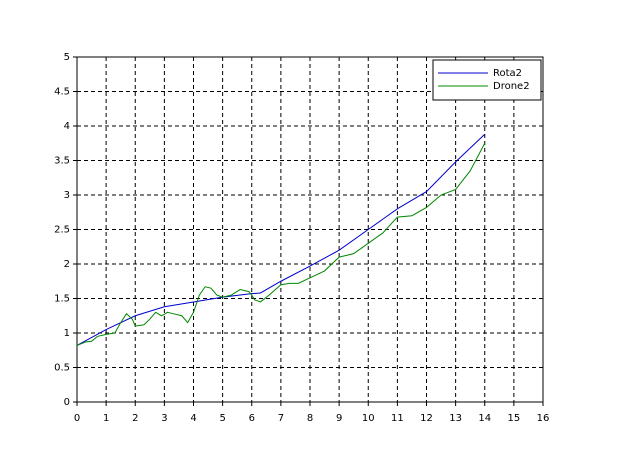 This screenshot has width=620, height=460. Describe the element at coordinates (455, 418) in the screenshot. I see `x-tick-label: 13` at that location.